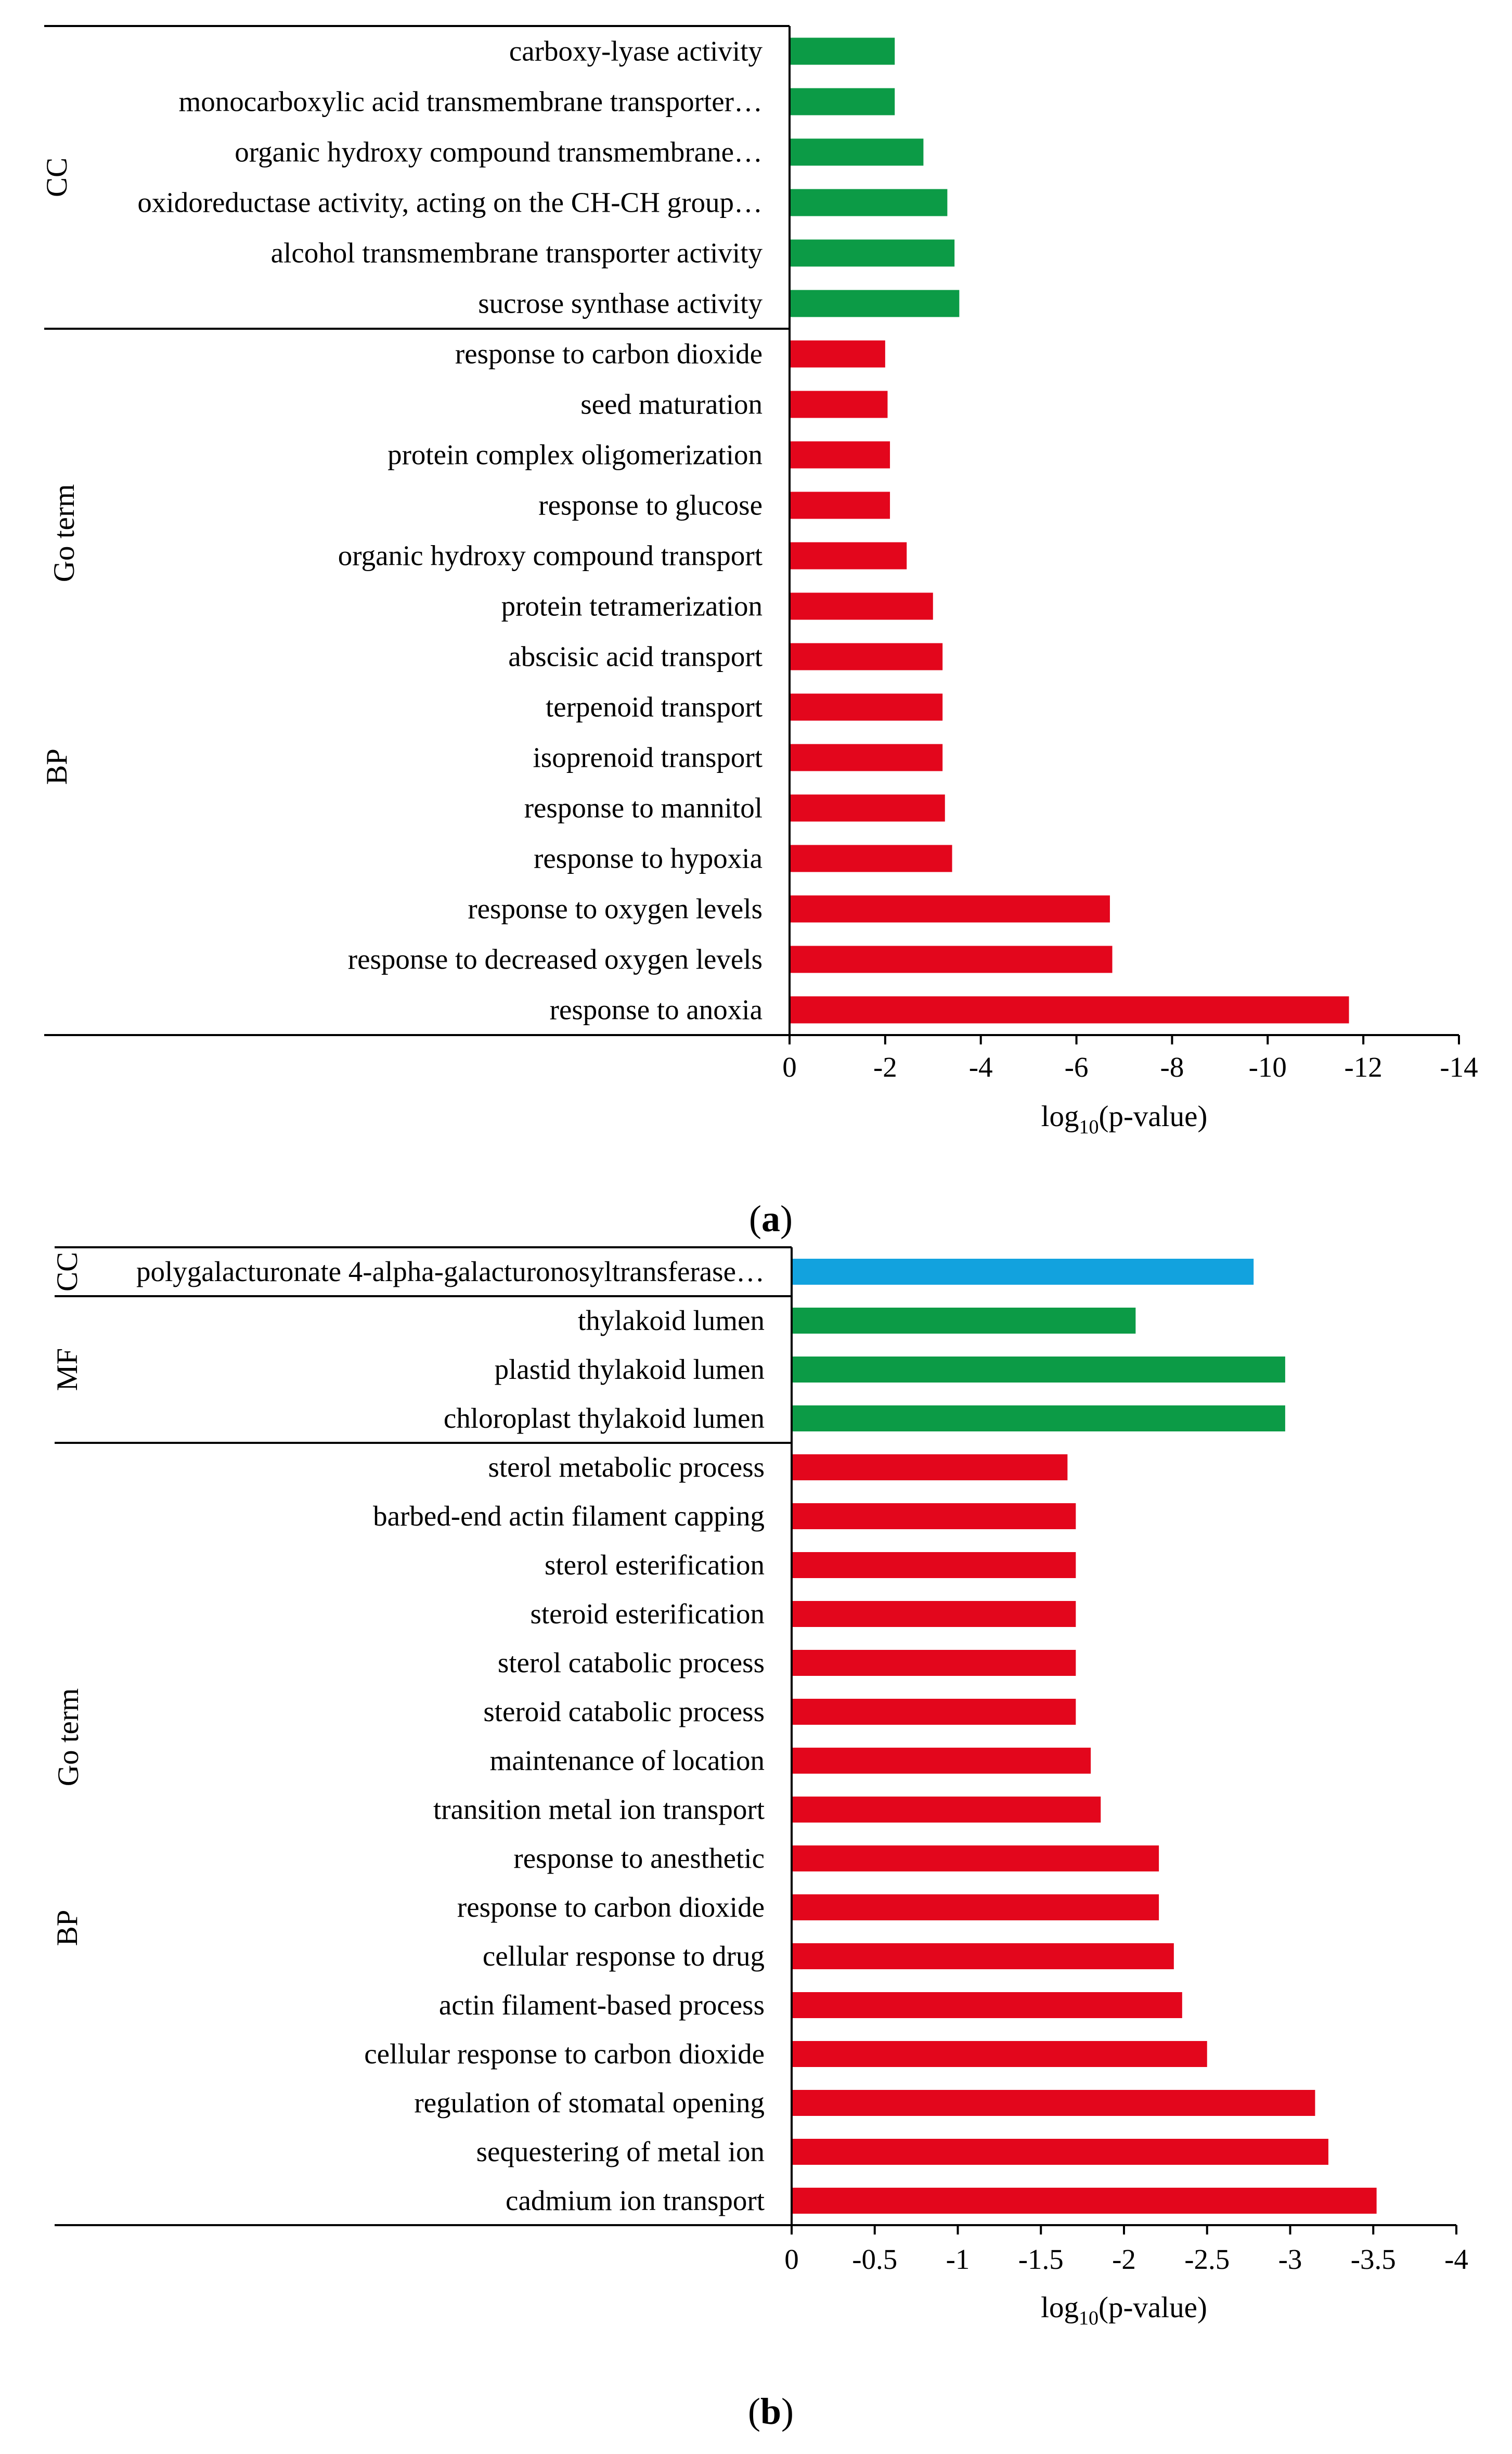 This screenshot has height=2454, width=1512. Describe the element at coordinates (643, 808) in the screenshot. I see `category-label-a-15: response to mannitol` at that location.